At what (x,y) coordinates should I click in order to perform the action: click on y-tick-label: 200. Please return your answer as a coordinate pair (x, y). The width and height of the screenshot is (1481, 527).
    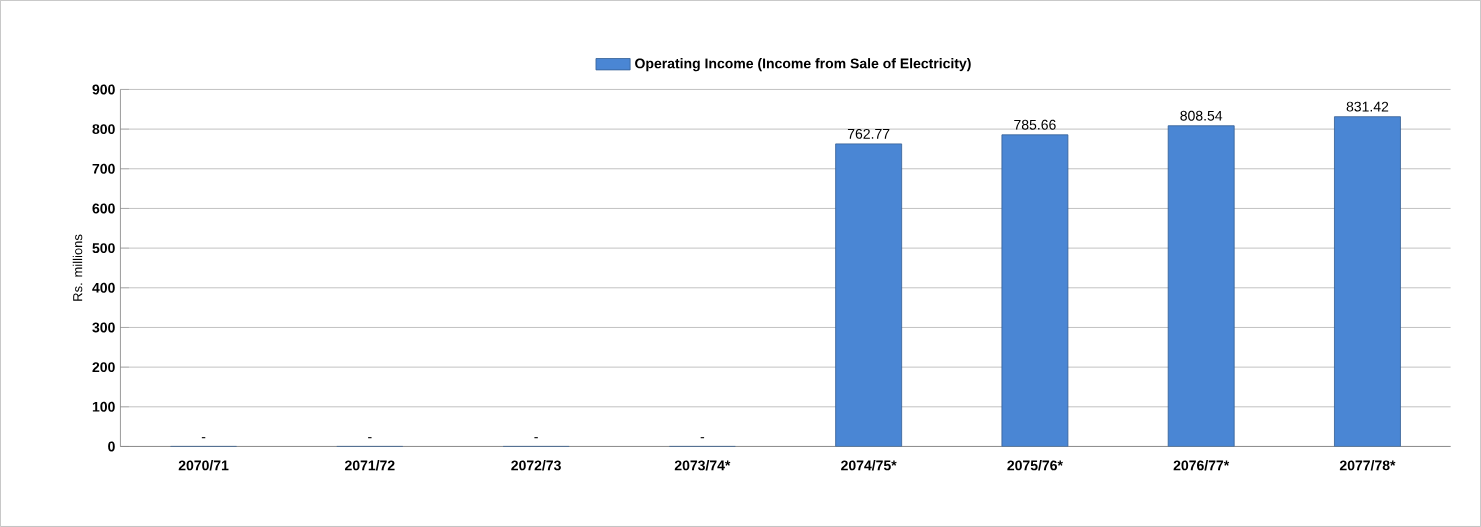
    Looking at the image, I should click on (103, 367).